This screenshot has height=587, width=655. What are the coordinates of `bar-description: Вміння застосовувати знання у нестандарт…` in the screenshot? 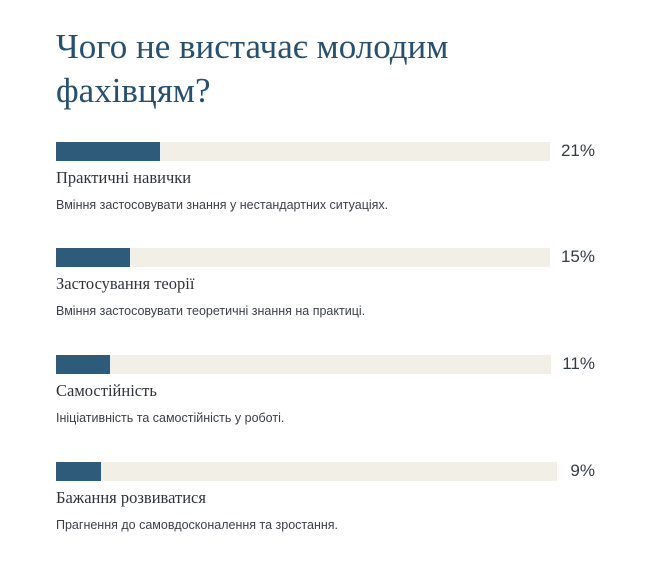 It's located at (222, 205).